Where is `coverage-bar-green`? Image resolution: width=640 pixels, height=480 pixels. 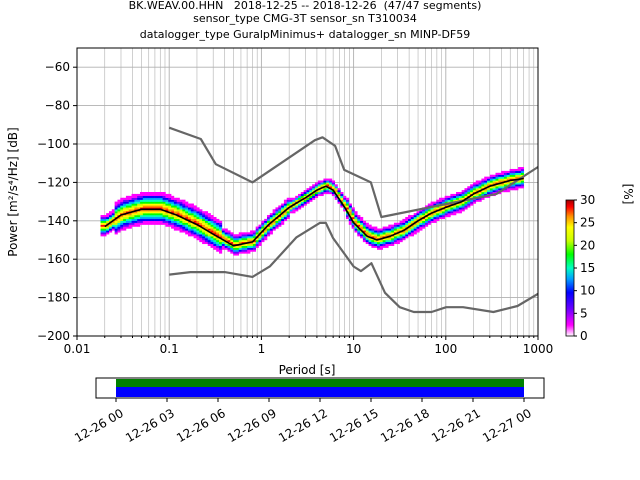 coverage-bar-green is located at coordinates (320, 383).